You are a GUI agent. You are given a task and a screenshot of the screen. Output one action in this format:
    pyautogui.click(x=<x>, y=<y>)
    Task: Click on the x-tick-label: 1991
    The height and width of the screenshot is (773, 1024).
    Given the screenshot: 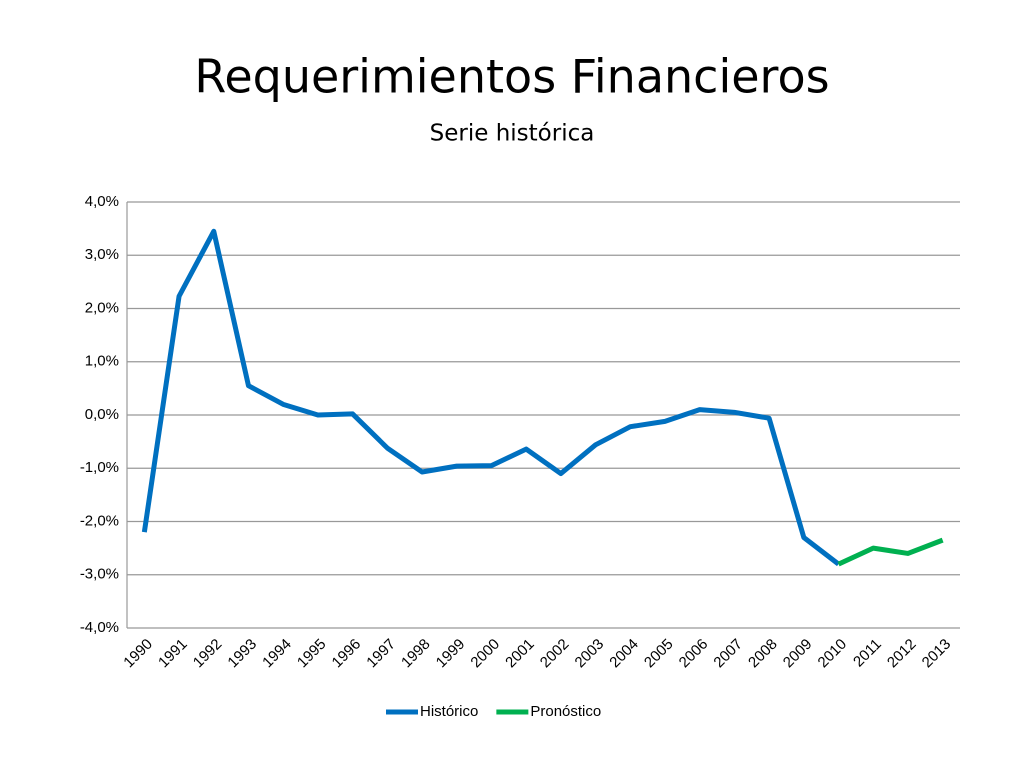 What is the action you would take?
    pyautogui.click(x=173, y=654)
    